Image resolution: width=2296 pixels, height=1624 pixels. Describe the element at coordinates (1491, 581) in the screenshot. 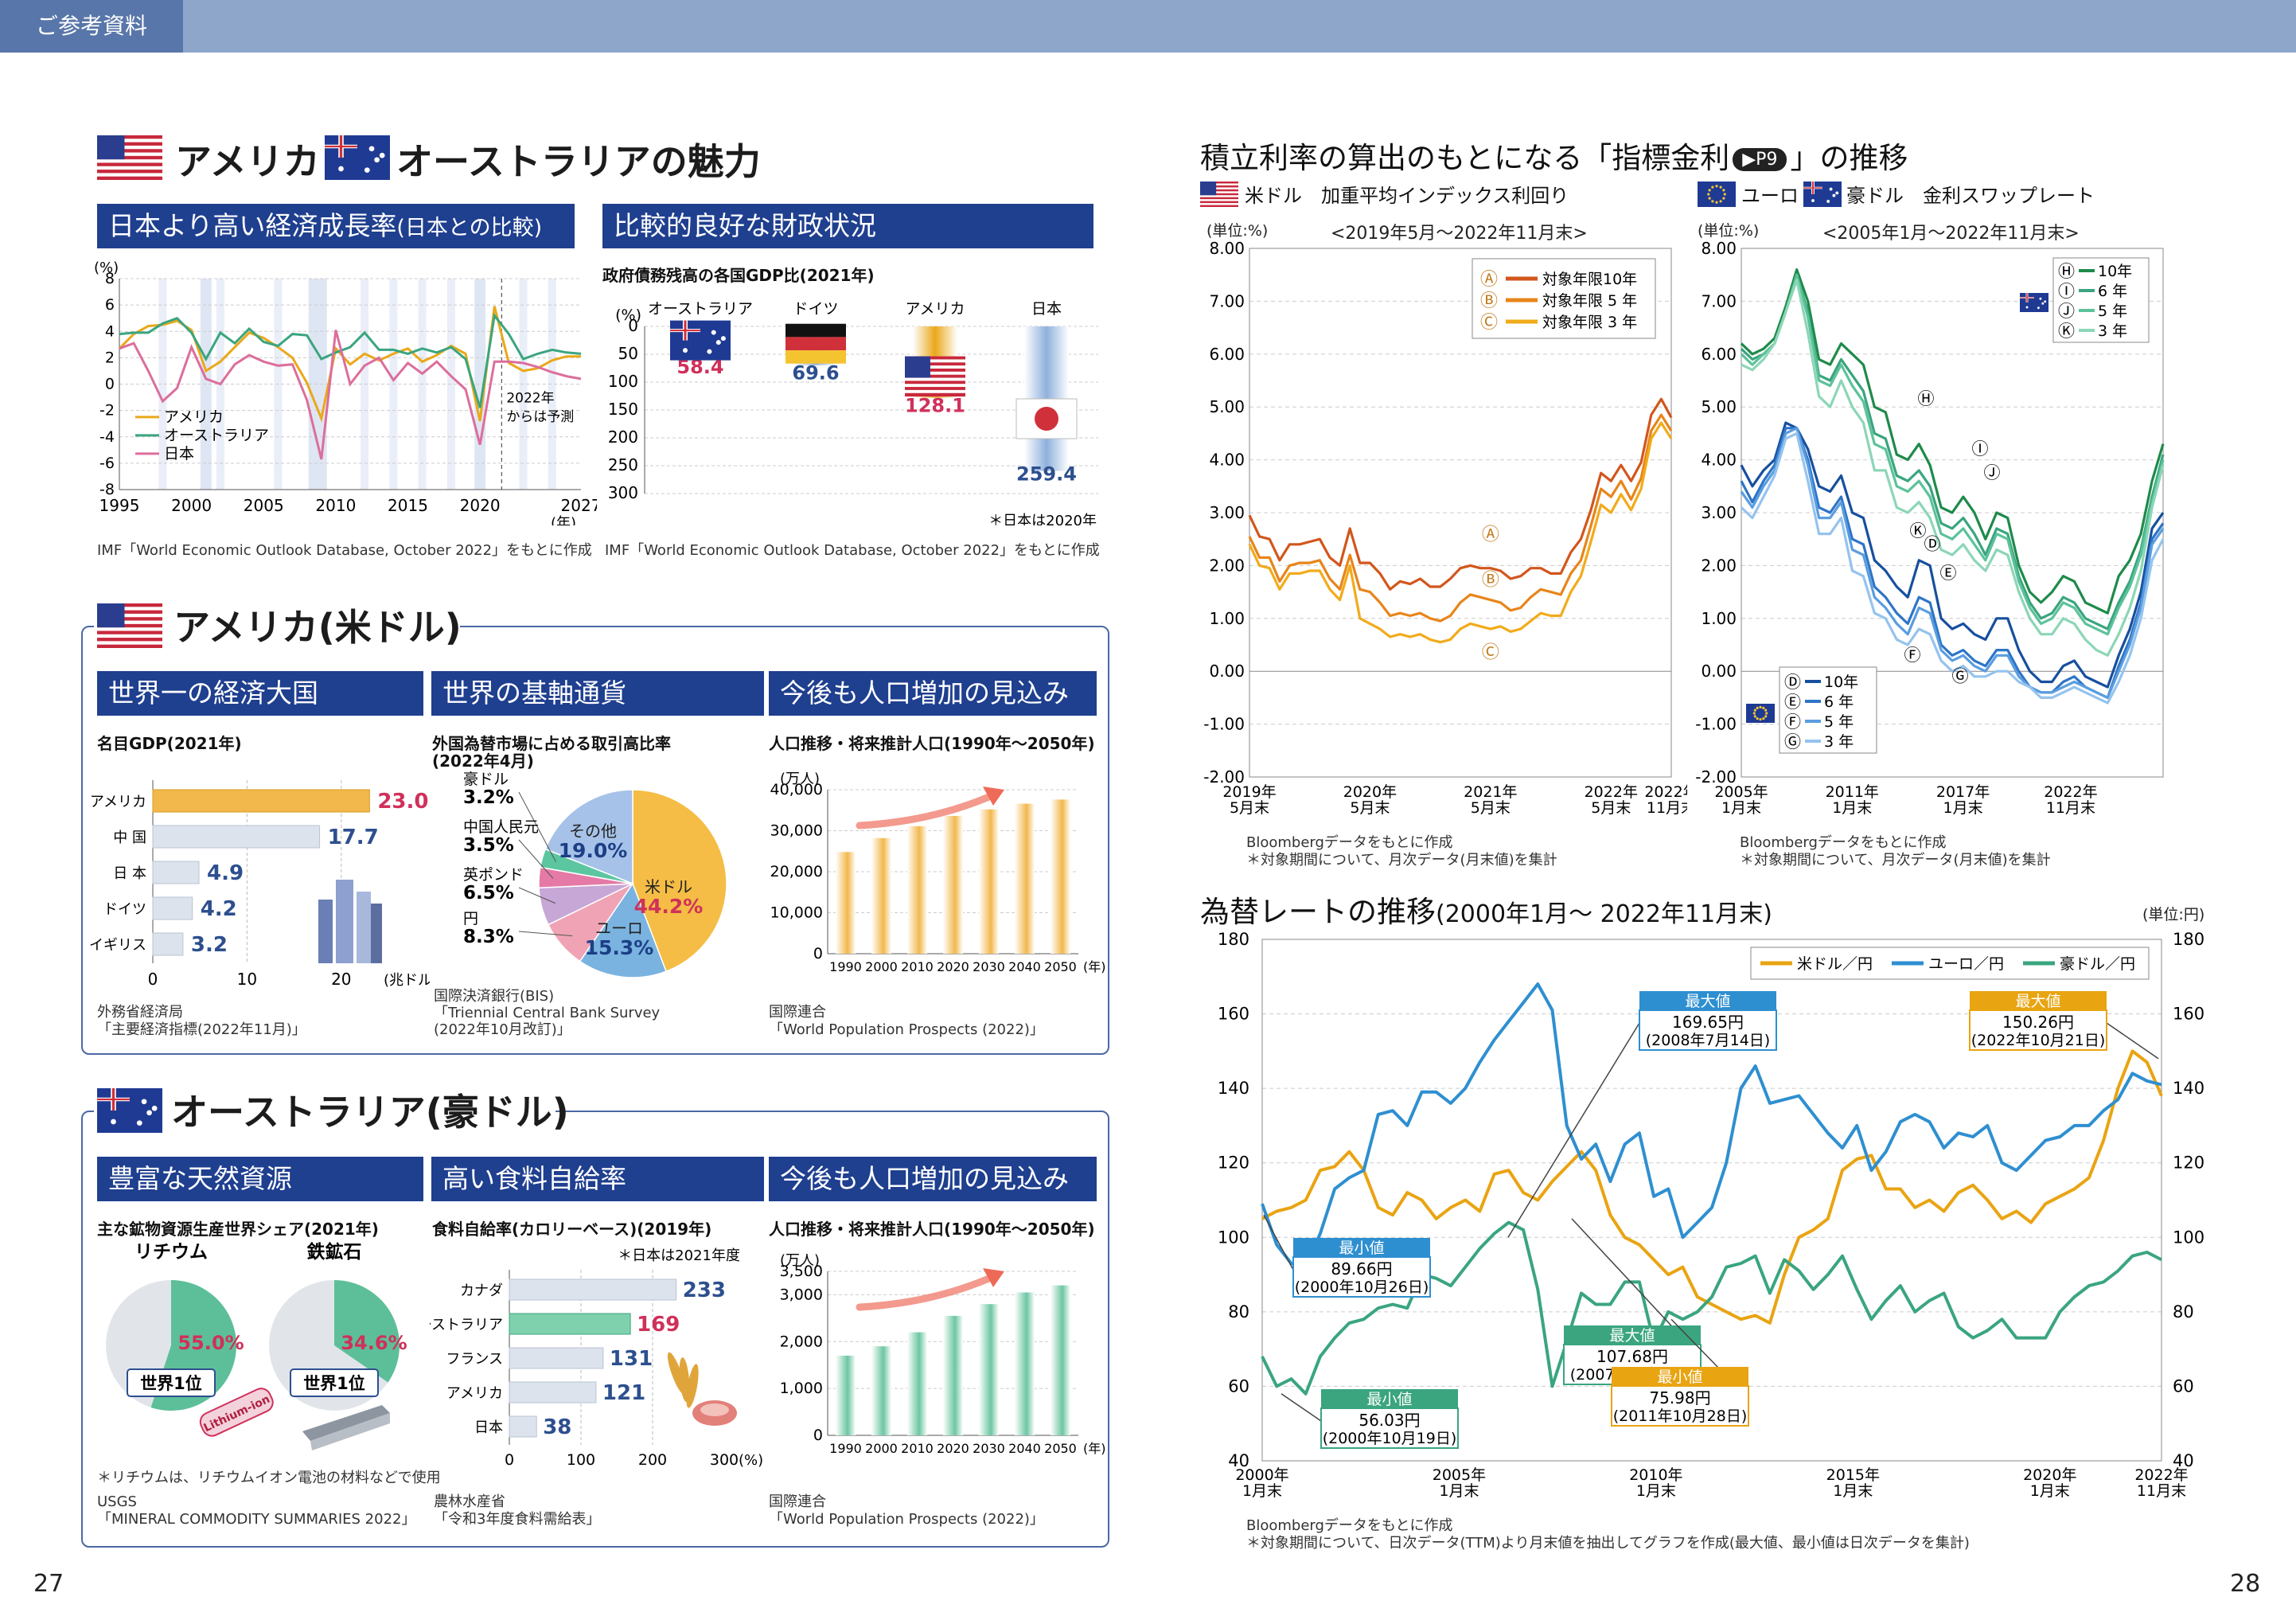

I see `series-marker: Ⓑ` at that location.